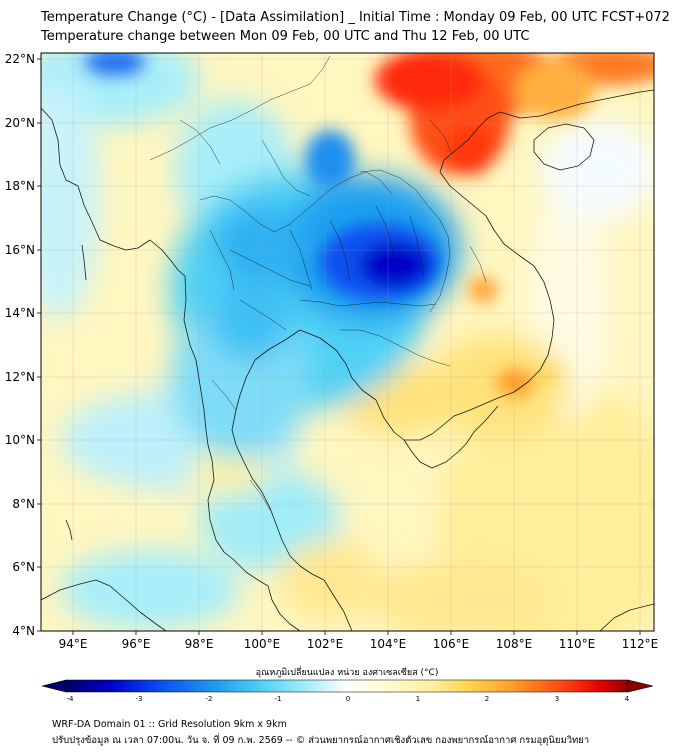 The width and height of the screenshot is (676, 756). Describe the element at coordinates (557, 699) in the screenshot. I see `colorbar-tick: 3` at that location.